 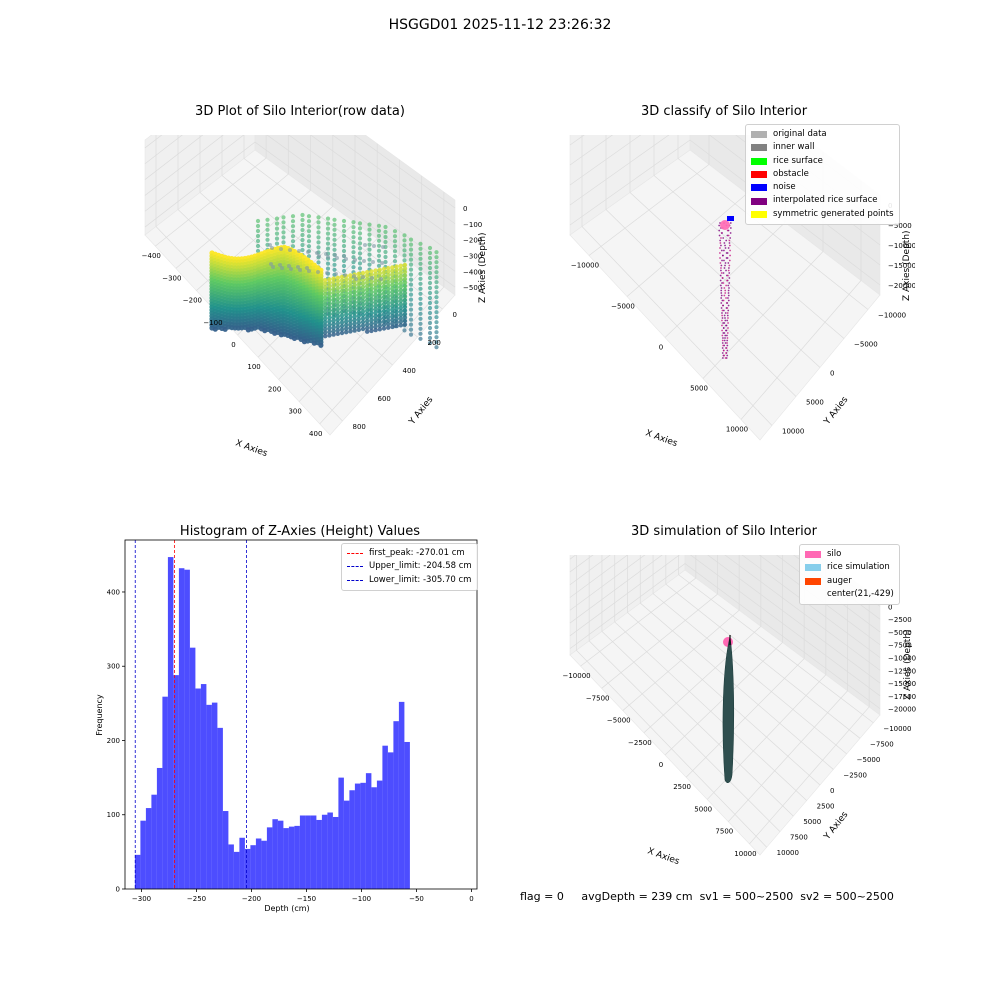 I want to click on cls-grid-y, so click(x=749, y=257).